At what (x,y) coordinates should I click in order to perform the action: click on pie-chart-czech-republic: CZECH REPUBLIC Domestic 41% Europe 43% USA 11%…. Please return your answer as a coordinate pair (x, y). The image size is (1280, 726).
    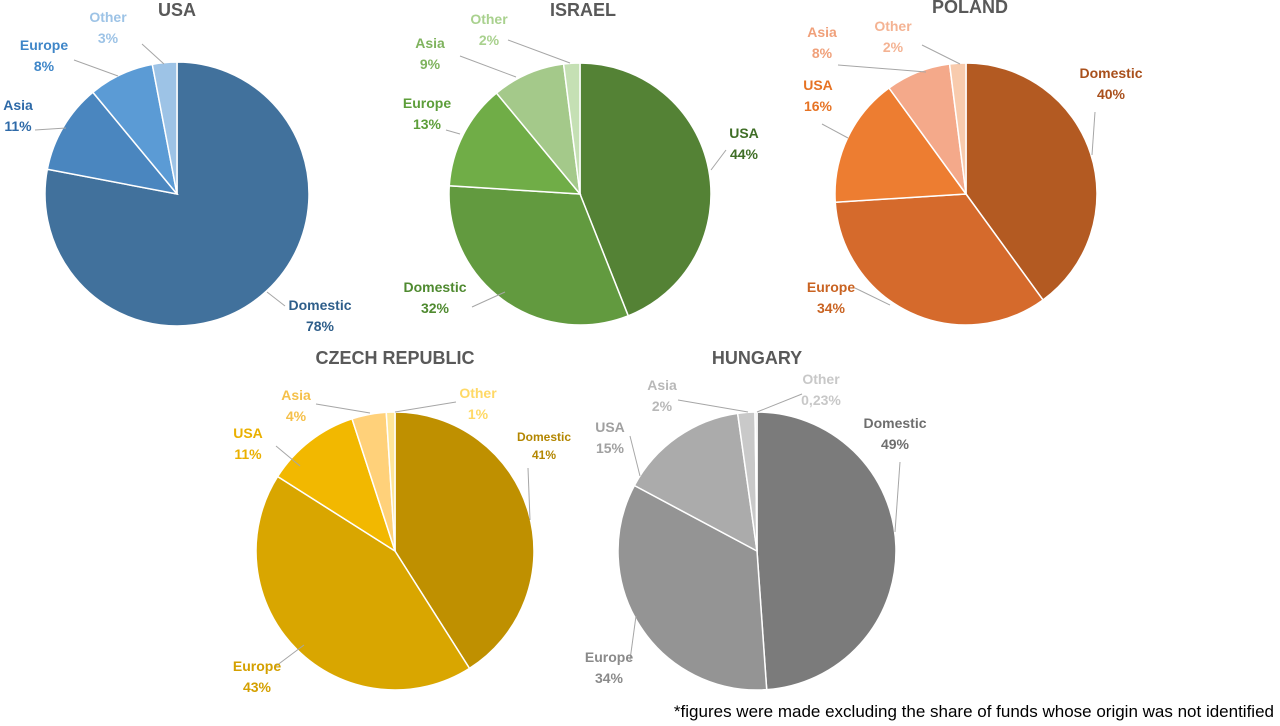
    Looking at the image, I should click on (402, 521).